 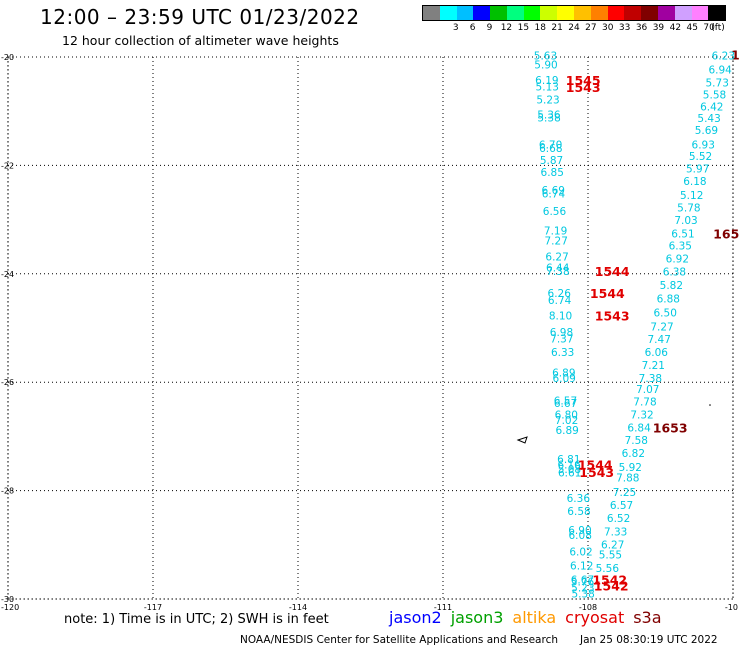 I want to click on legend-label: 39, so click(x=658, y=28).